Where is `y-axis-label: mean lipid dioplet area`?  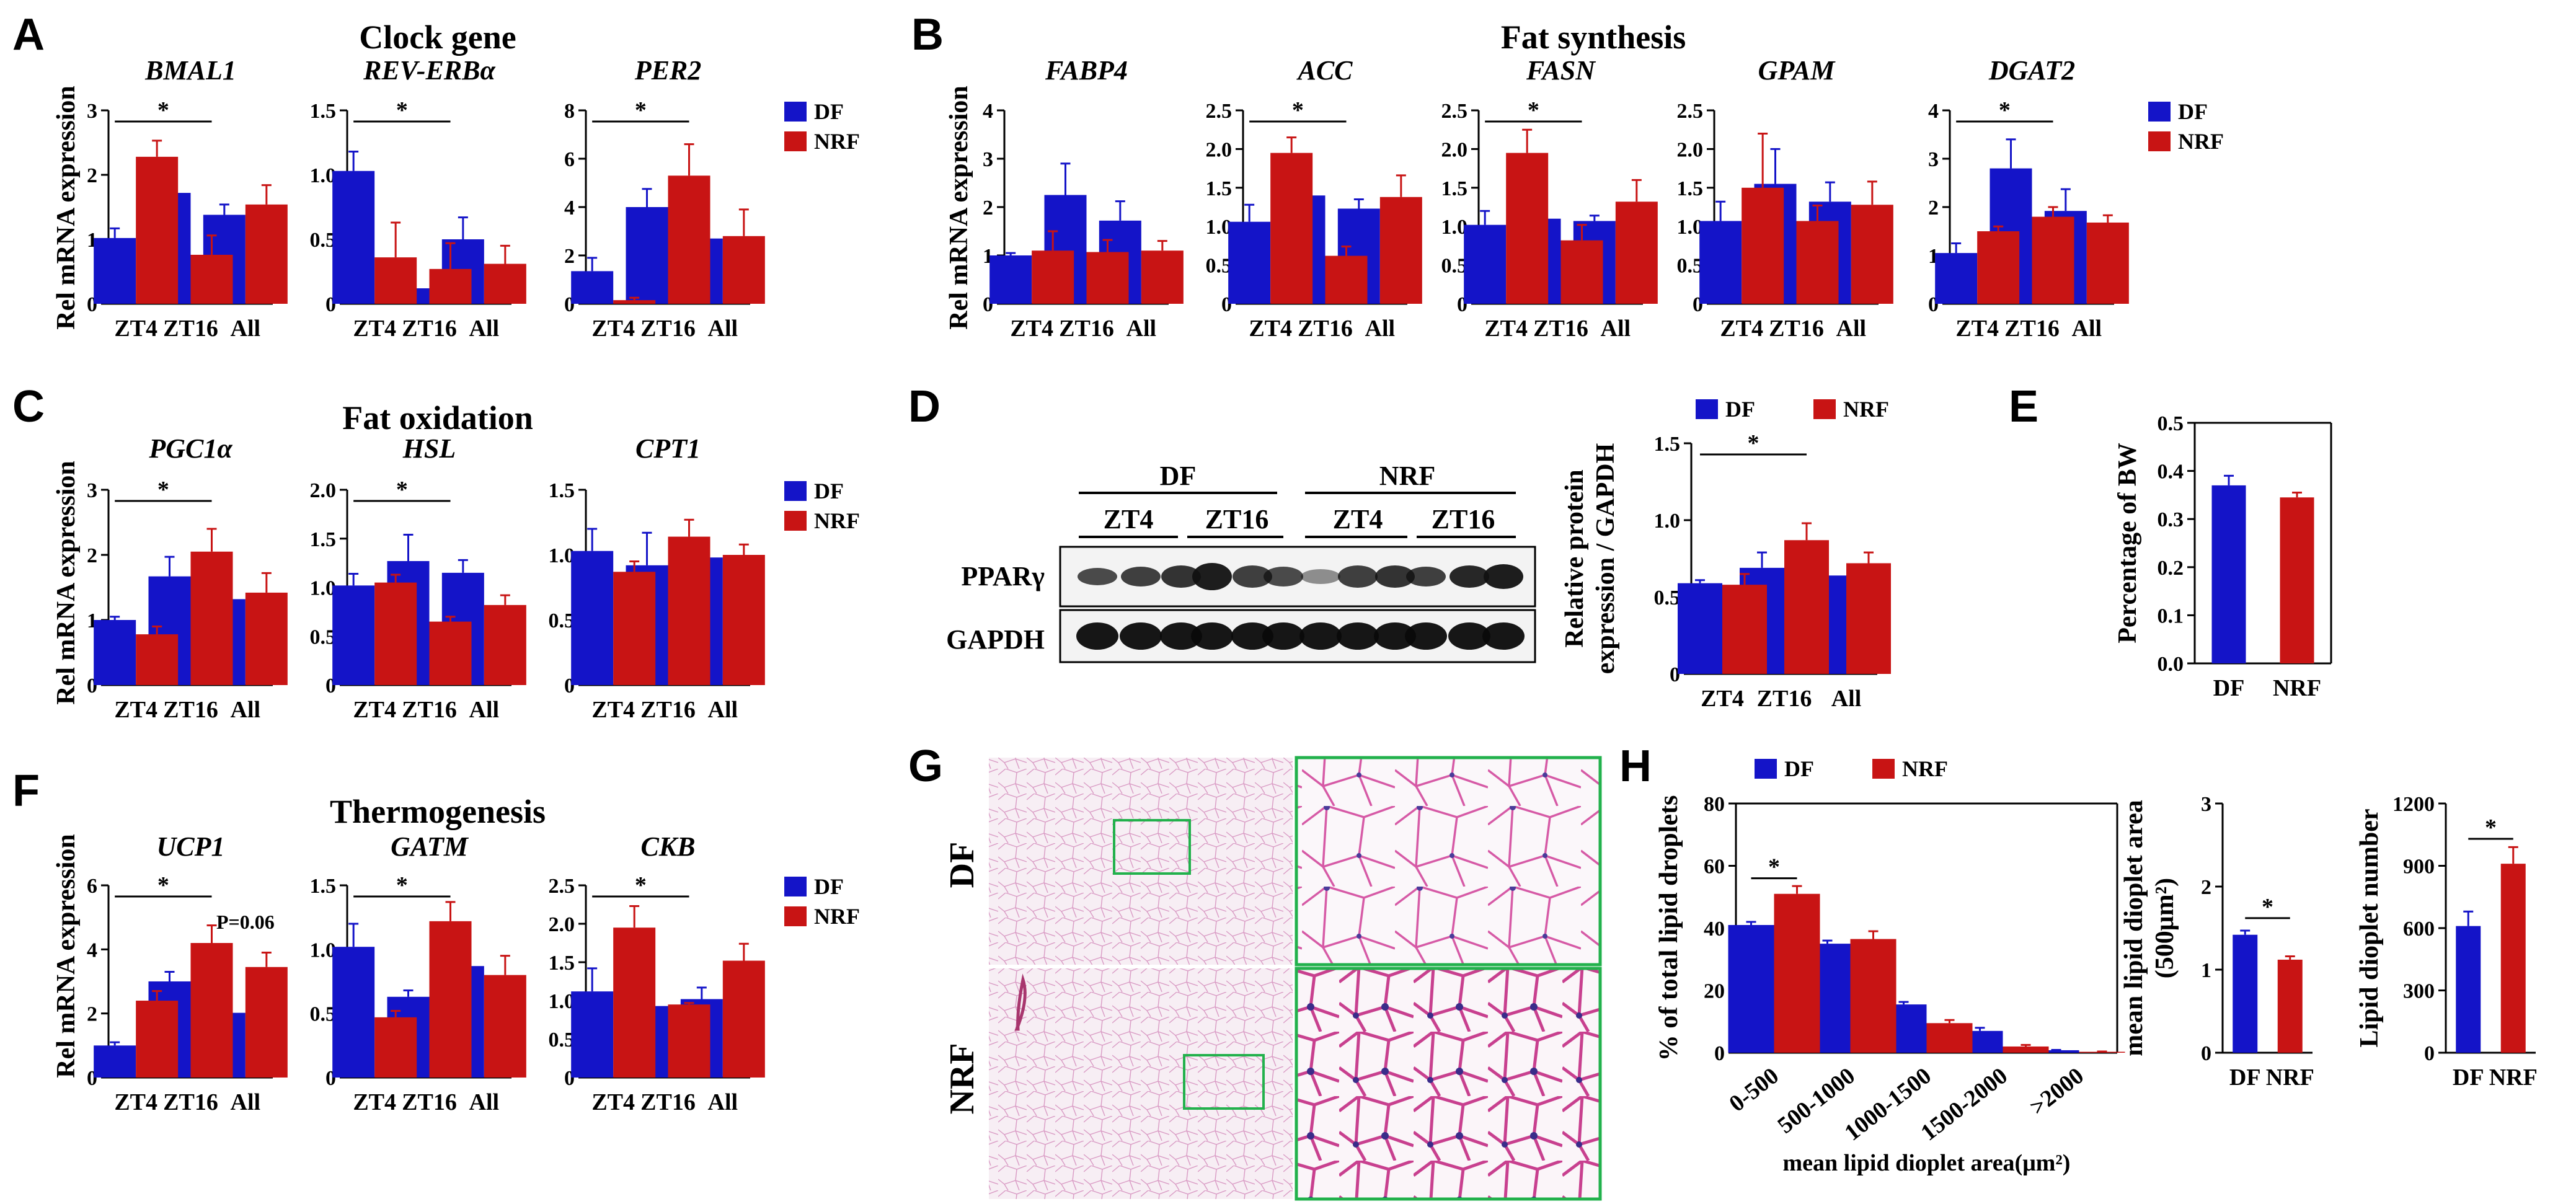 y-axis-label: mean lipid dioplet area is located at coordinates (2134, 928).